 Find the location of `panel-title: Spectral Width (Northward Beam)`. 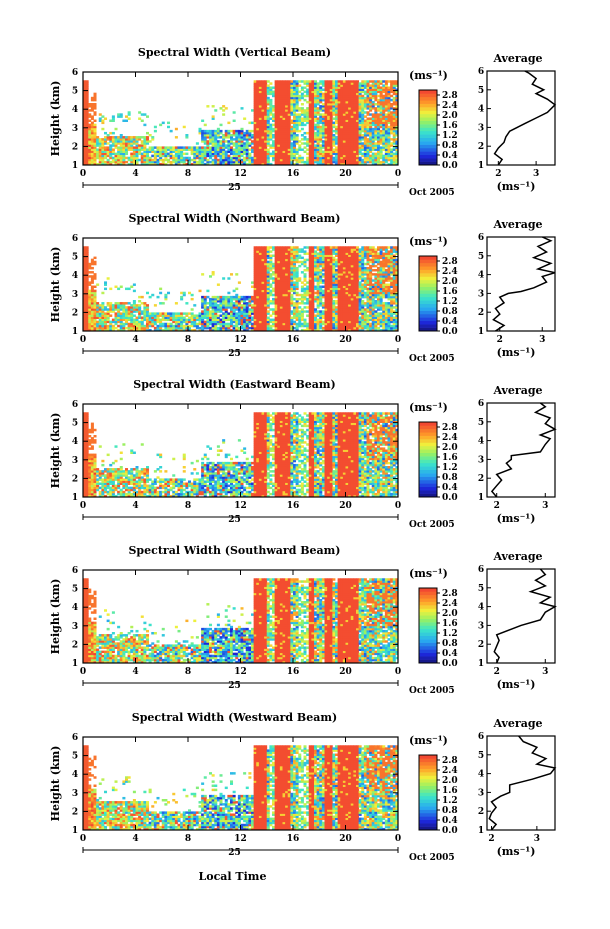

panel-title: Spectral Width (Northward Beam) is located at coordinates (235, 218).